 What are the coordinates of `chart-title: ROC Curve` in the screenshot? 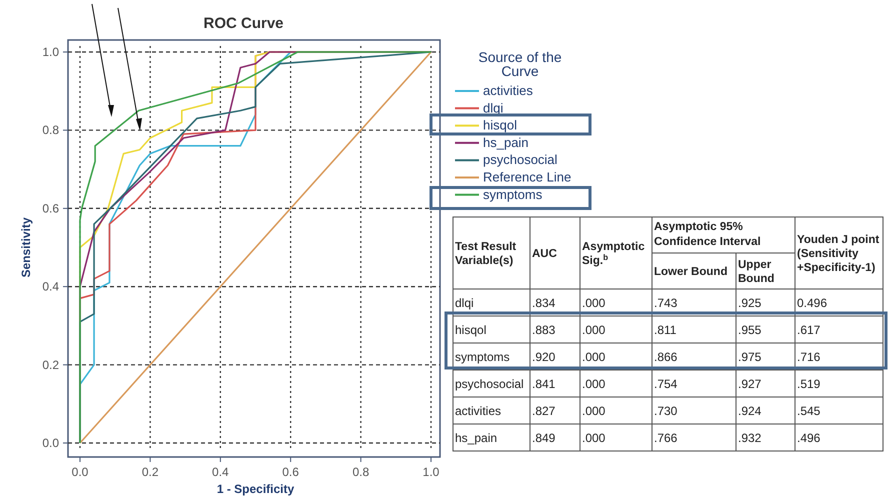 It's located at (243, 23).